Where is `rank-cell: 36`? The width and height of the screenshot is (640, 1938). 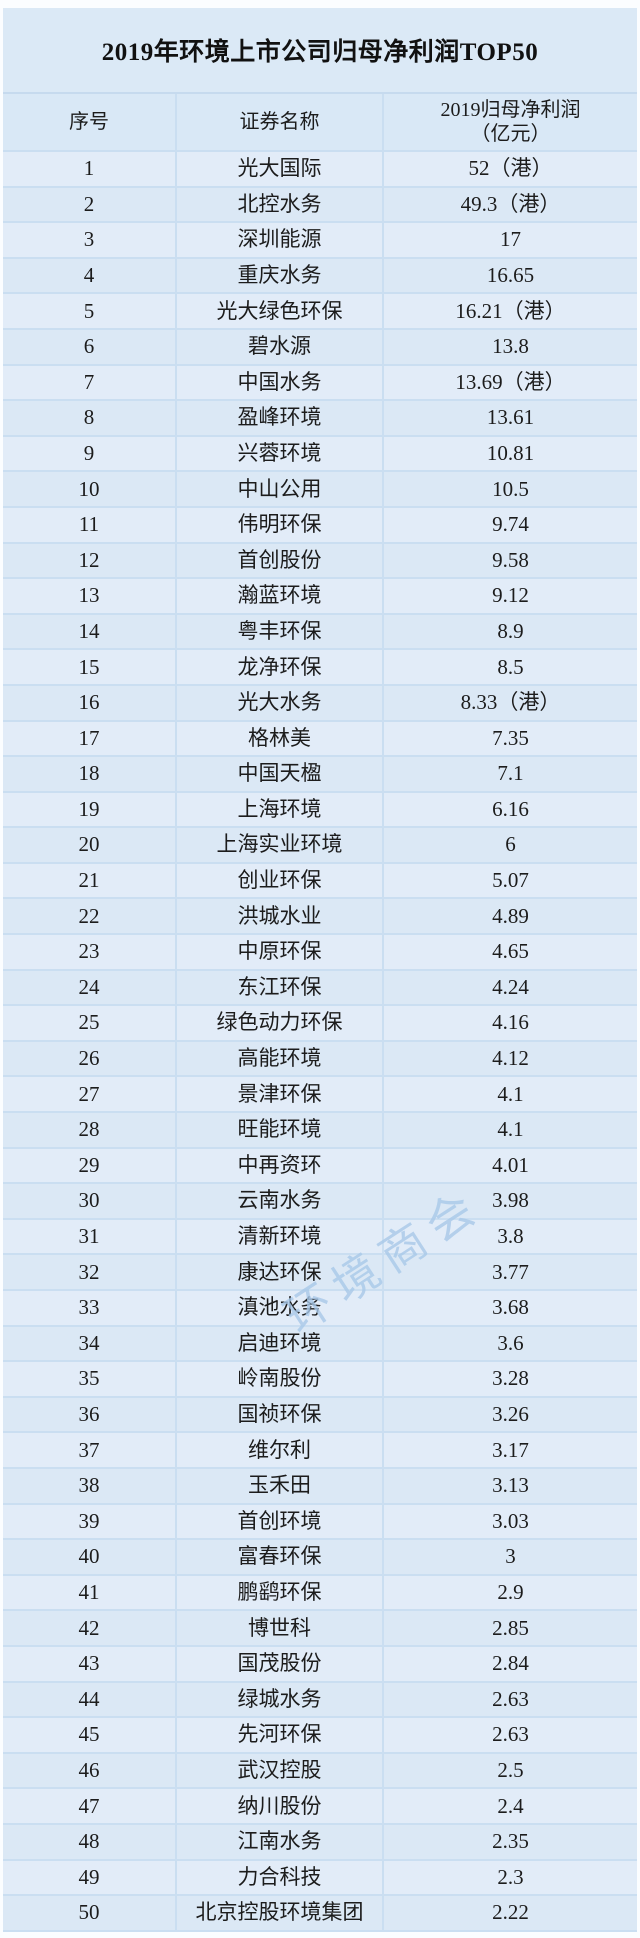 rank-cell: 36 is located at coordinates (89, 1413).